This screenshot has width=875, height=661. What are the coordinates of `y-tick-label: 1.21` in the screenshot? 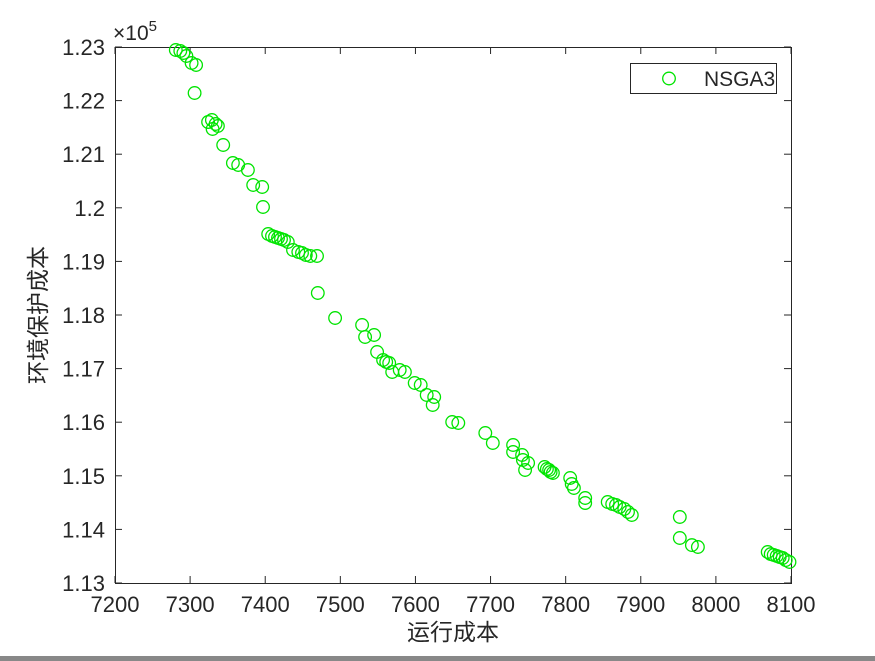 It's located at (83, 154).